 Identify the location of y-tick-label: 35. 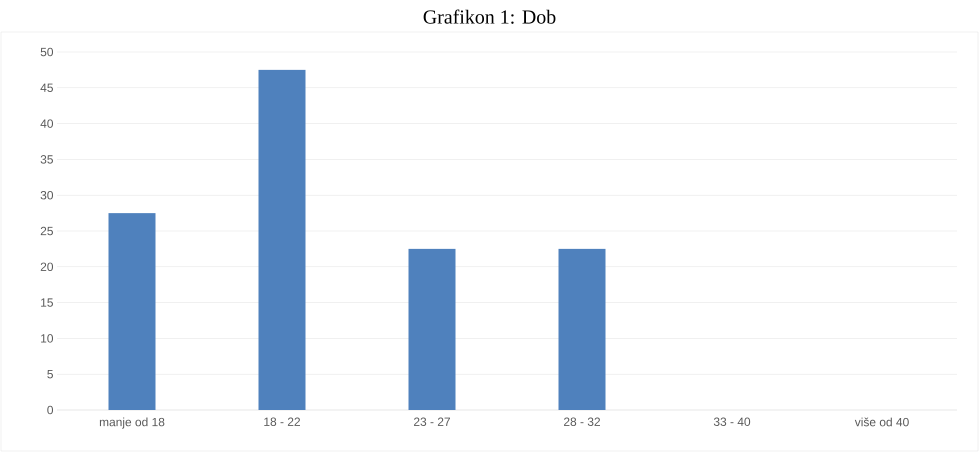
(46, 159).